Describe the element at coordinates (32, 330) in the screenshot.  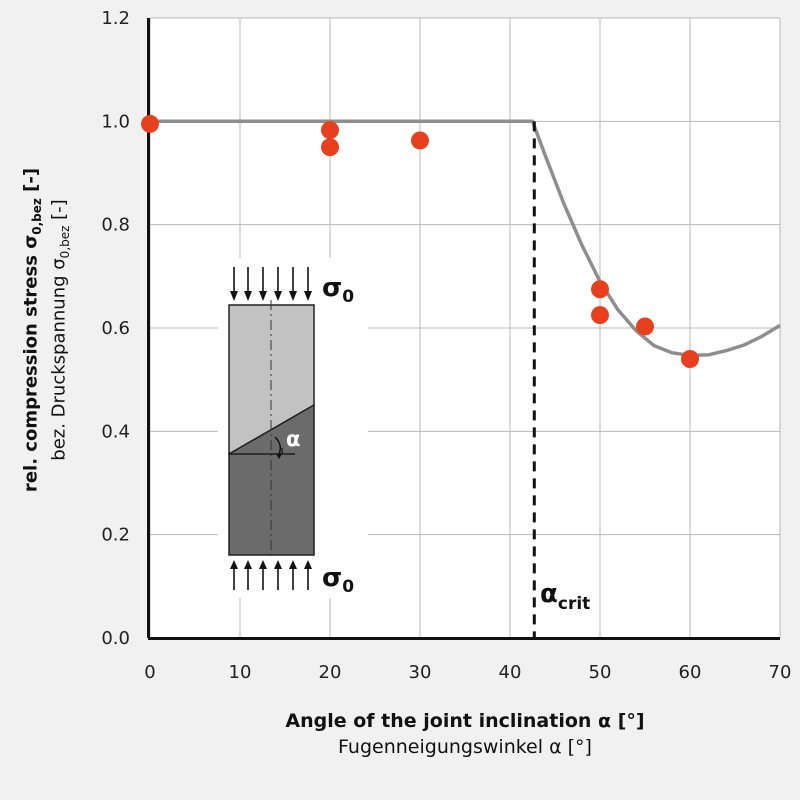
I see `y-axis-title-en: rel. compression stress σ0,bez [-]` at that location.